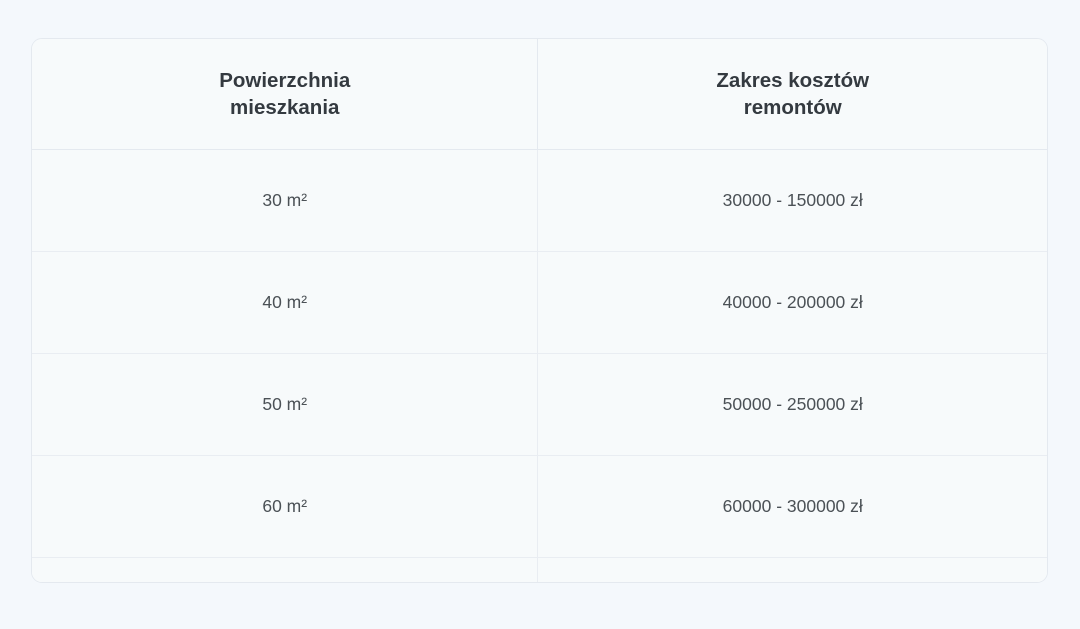  What do you see at coordinates (792, 302) in the screenshot?
I see `cell-cost: 40000 - 200000 zł` at bounding box center [792, 302].